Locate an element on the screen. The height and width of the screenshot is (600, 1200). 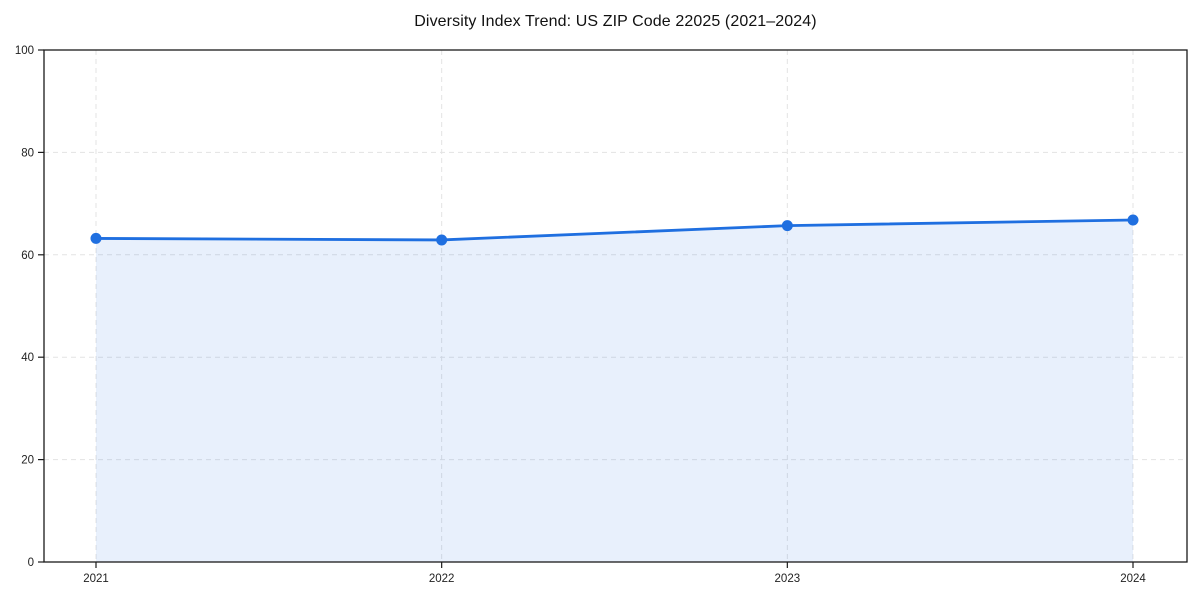
x-tick-label: 2024 is located at coordinates (1133, 579).